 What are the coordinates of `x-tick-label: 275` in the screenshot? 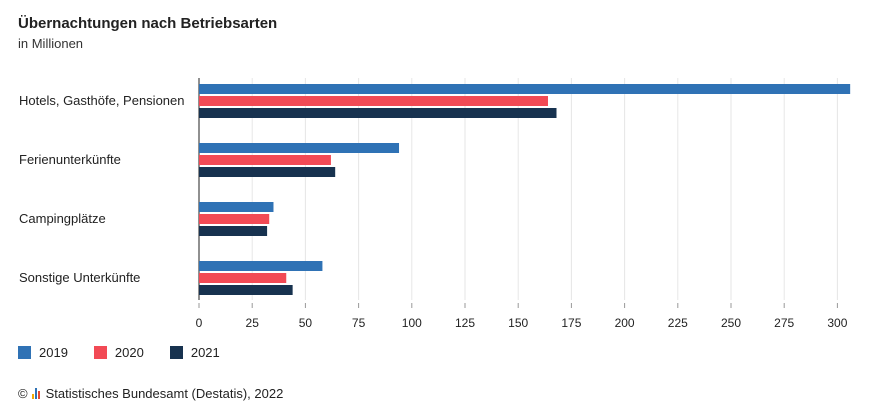 It's located at (784, 323).